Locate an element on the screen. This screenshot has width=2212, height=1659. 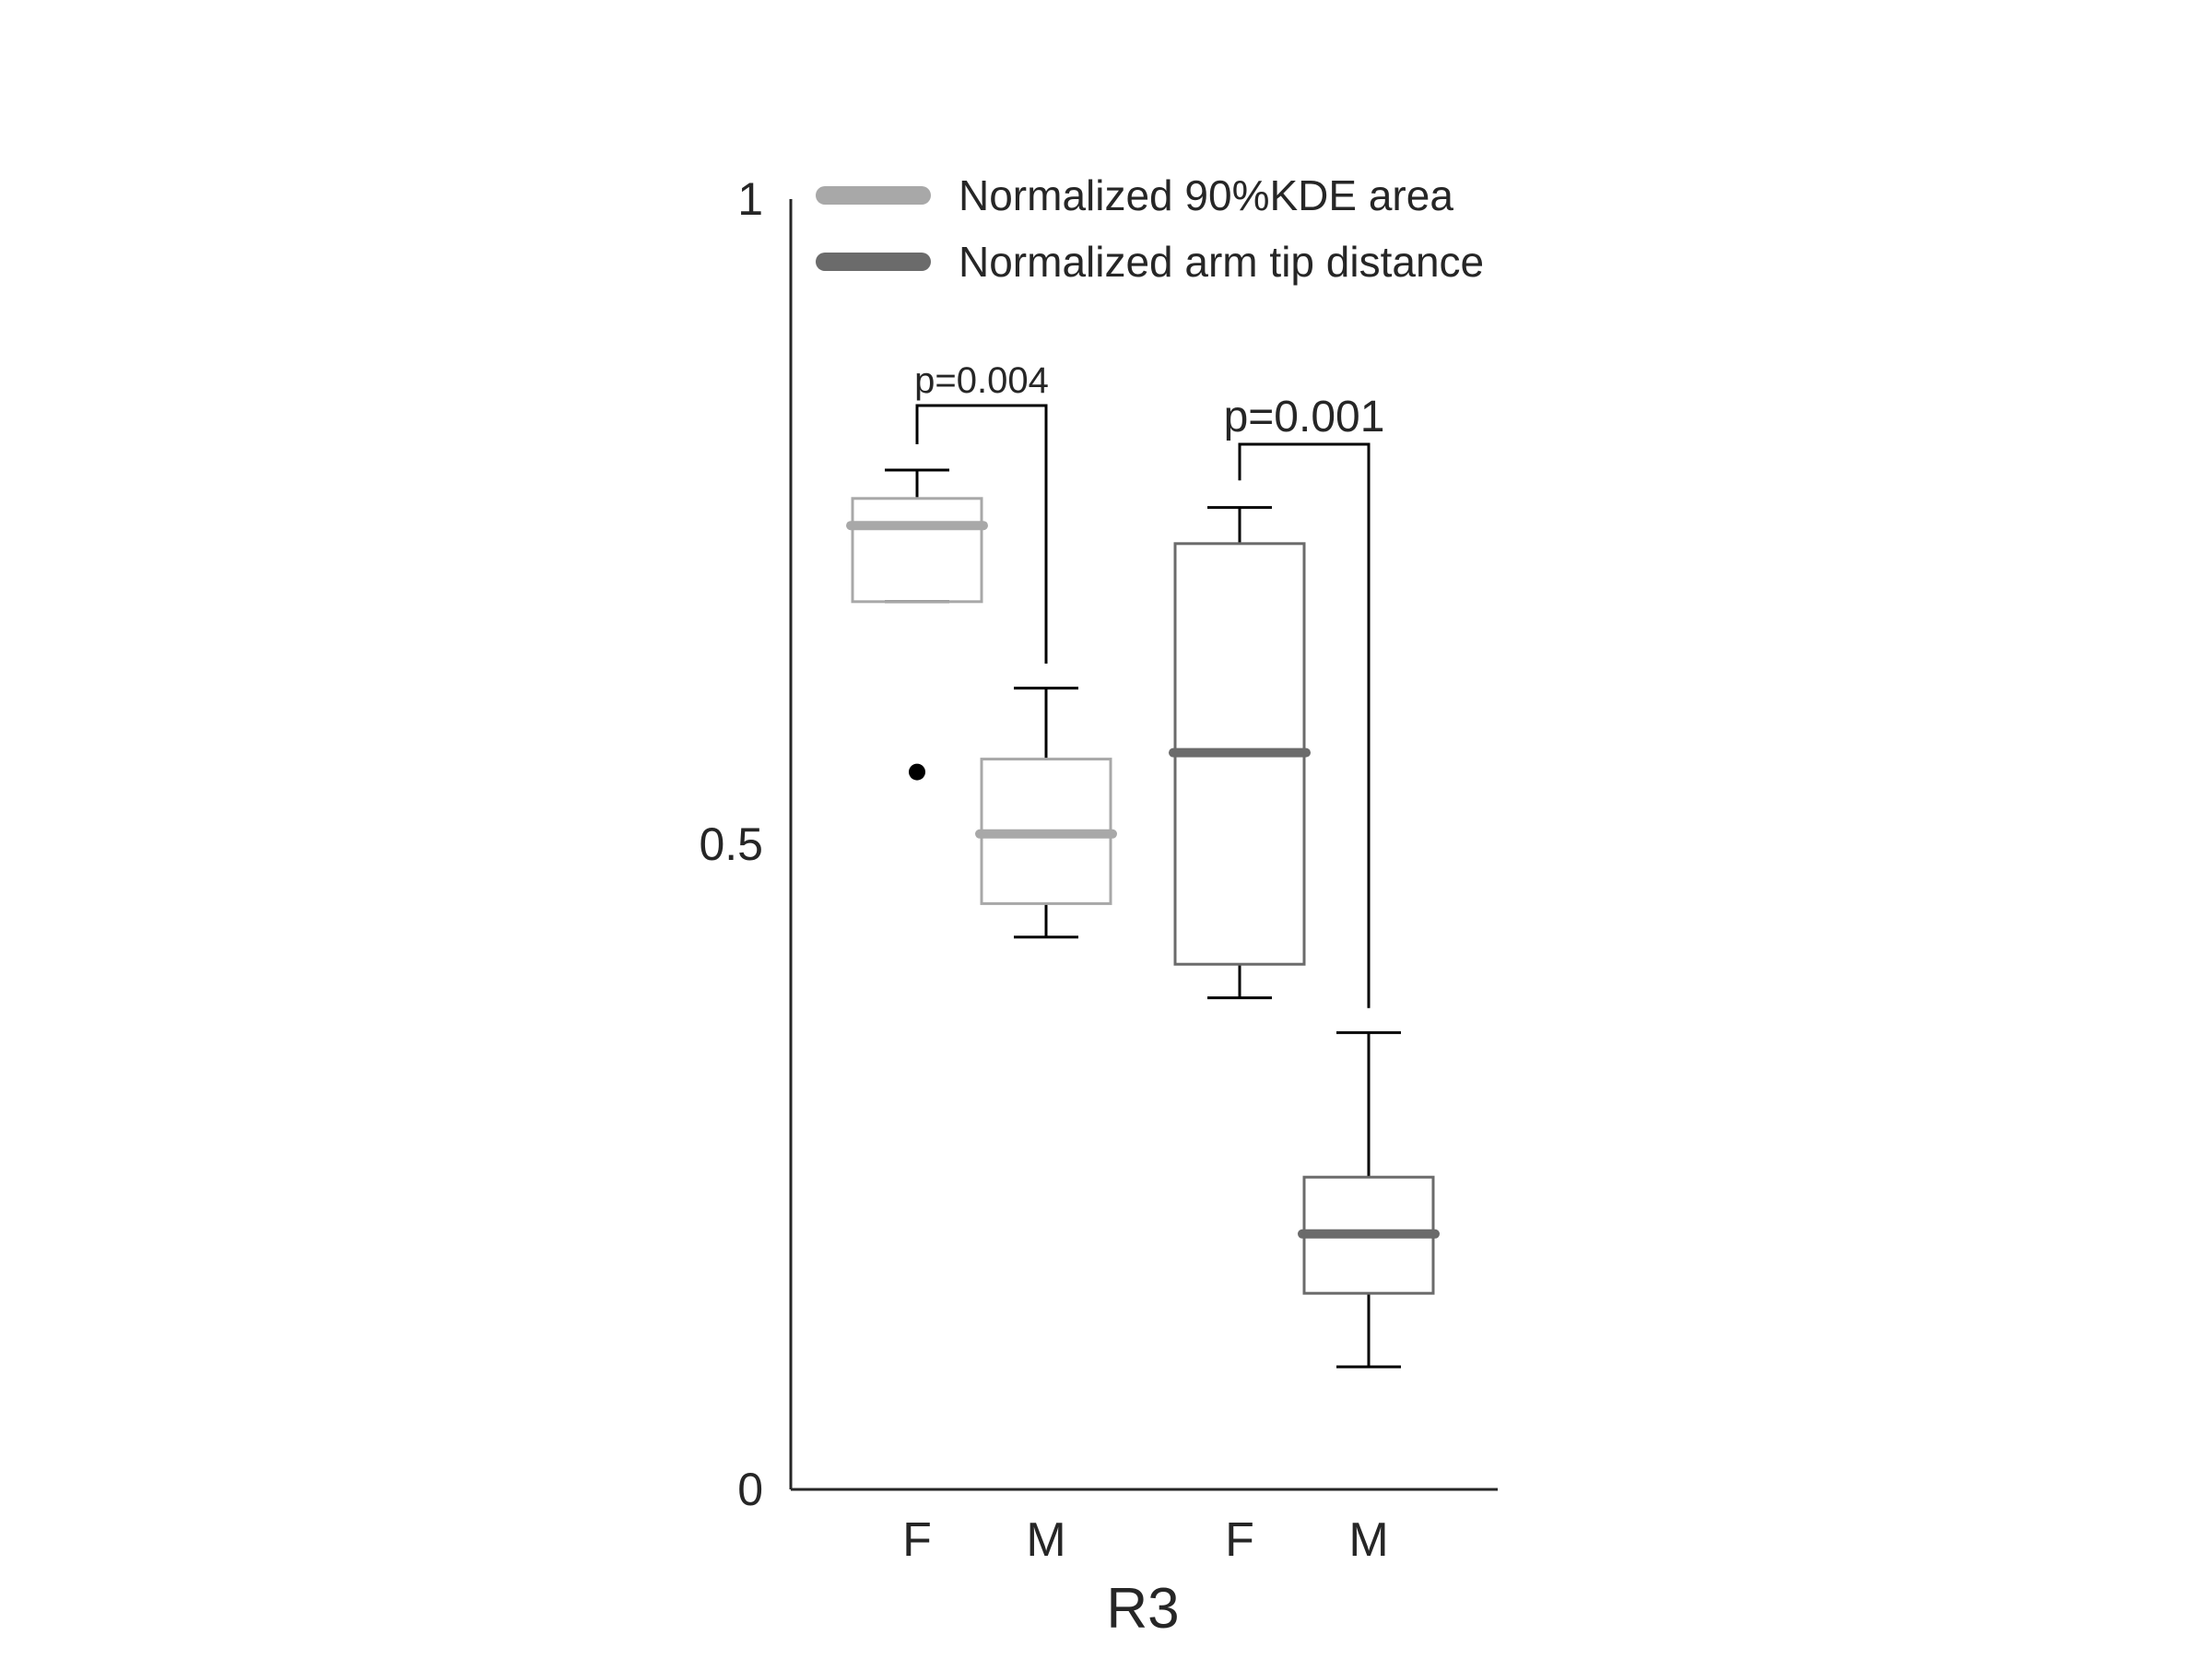
y-tick-label: 0.5 is located at coordinates (731, 844).